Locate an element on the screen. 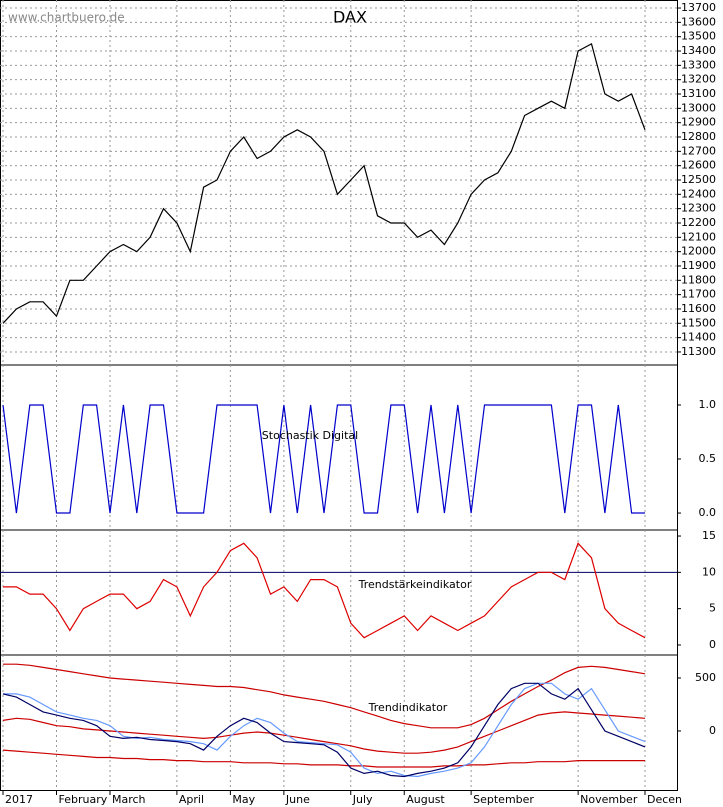 The height and width of the screenshot is (807, 723). y-tick-label: 12300 is located at coordinates (698, 208).